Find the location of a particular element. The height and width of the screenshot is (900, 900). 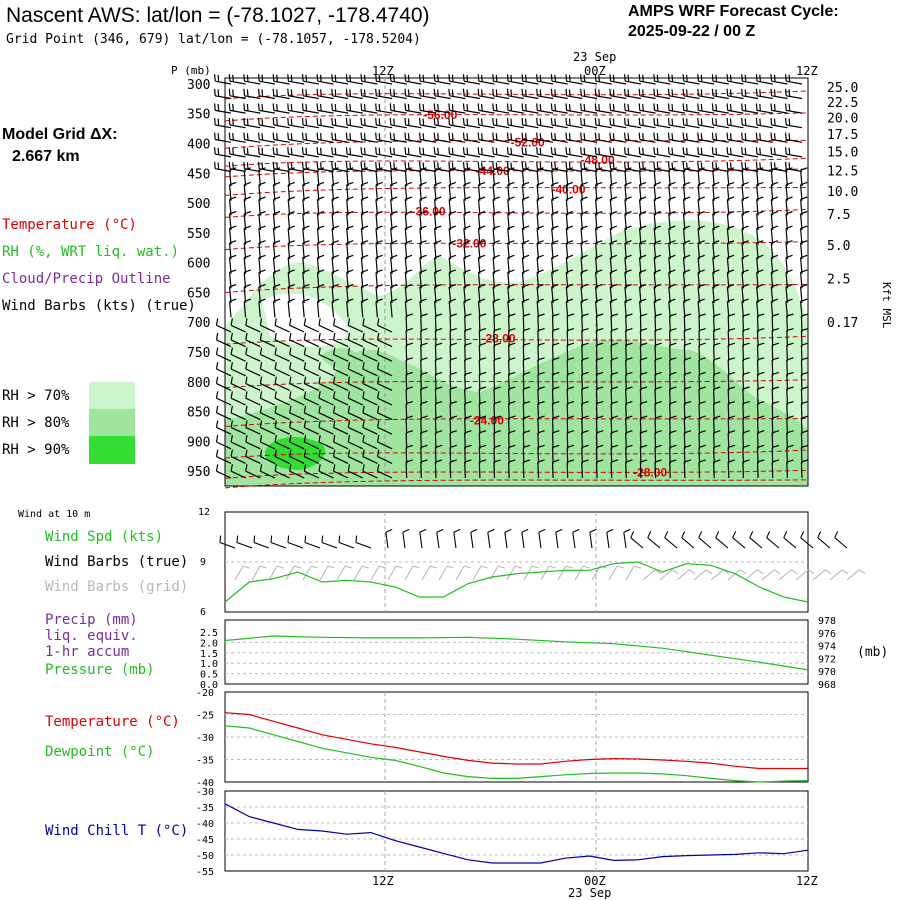

forecast-cycle-label: AMPS WRF Forecast Cycle: is located at coordinates (733, 11).